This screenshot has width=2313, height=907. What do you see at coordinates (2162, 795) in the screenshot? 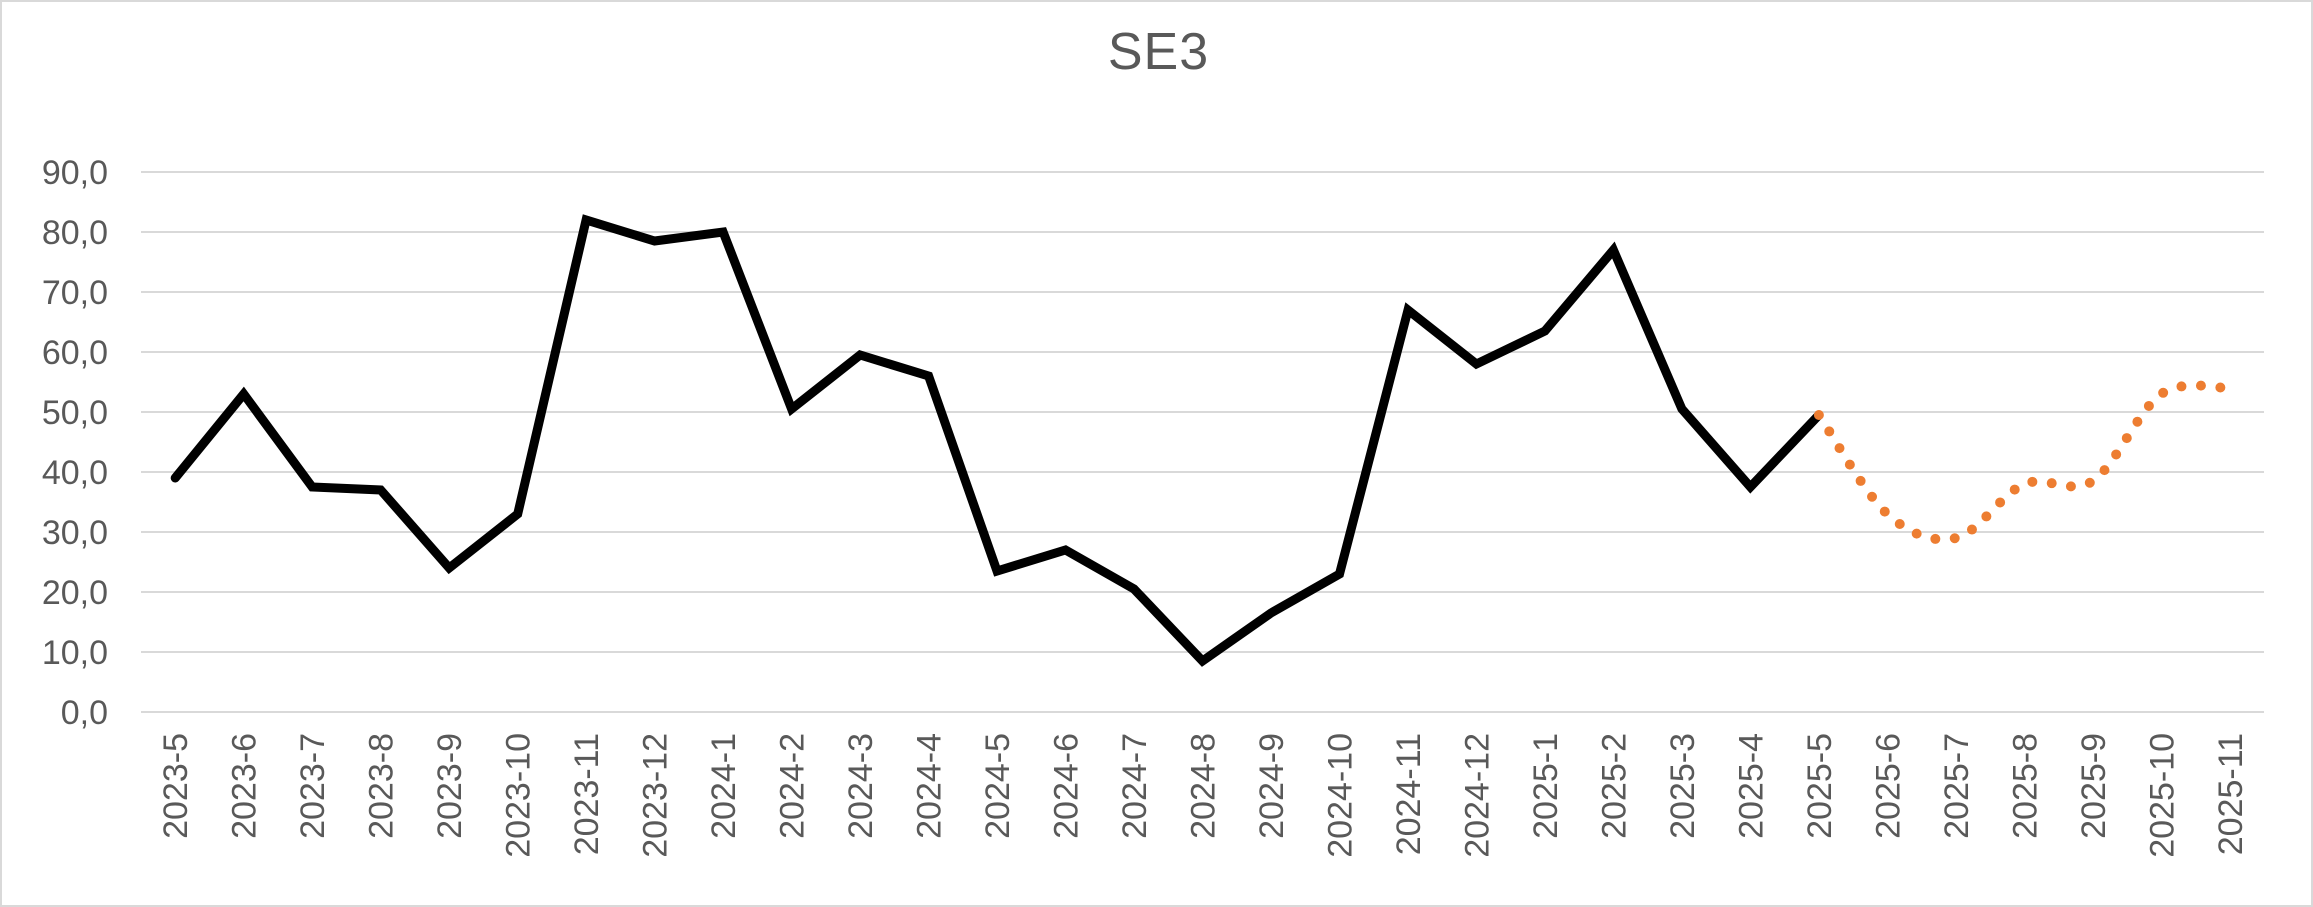
I see `x-axis-label: 2025-10` at bounding box center [2162, 795].